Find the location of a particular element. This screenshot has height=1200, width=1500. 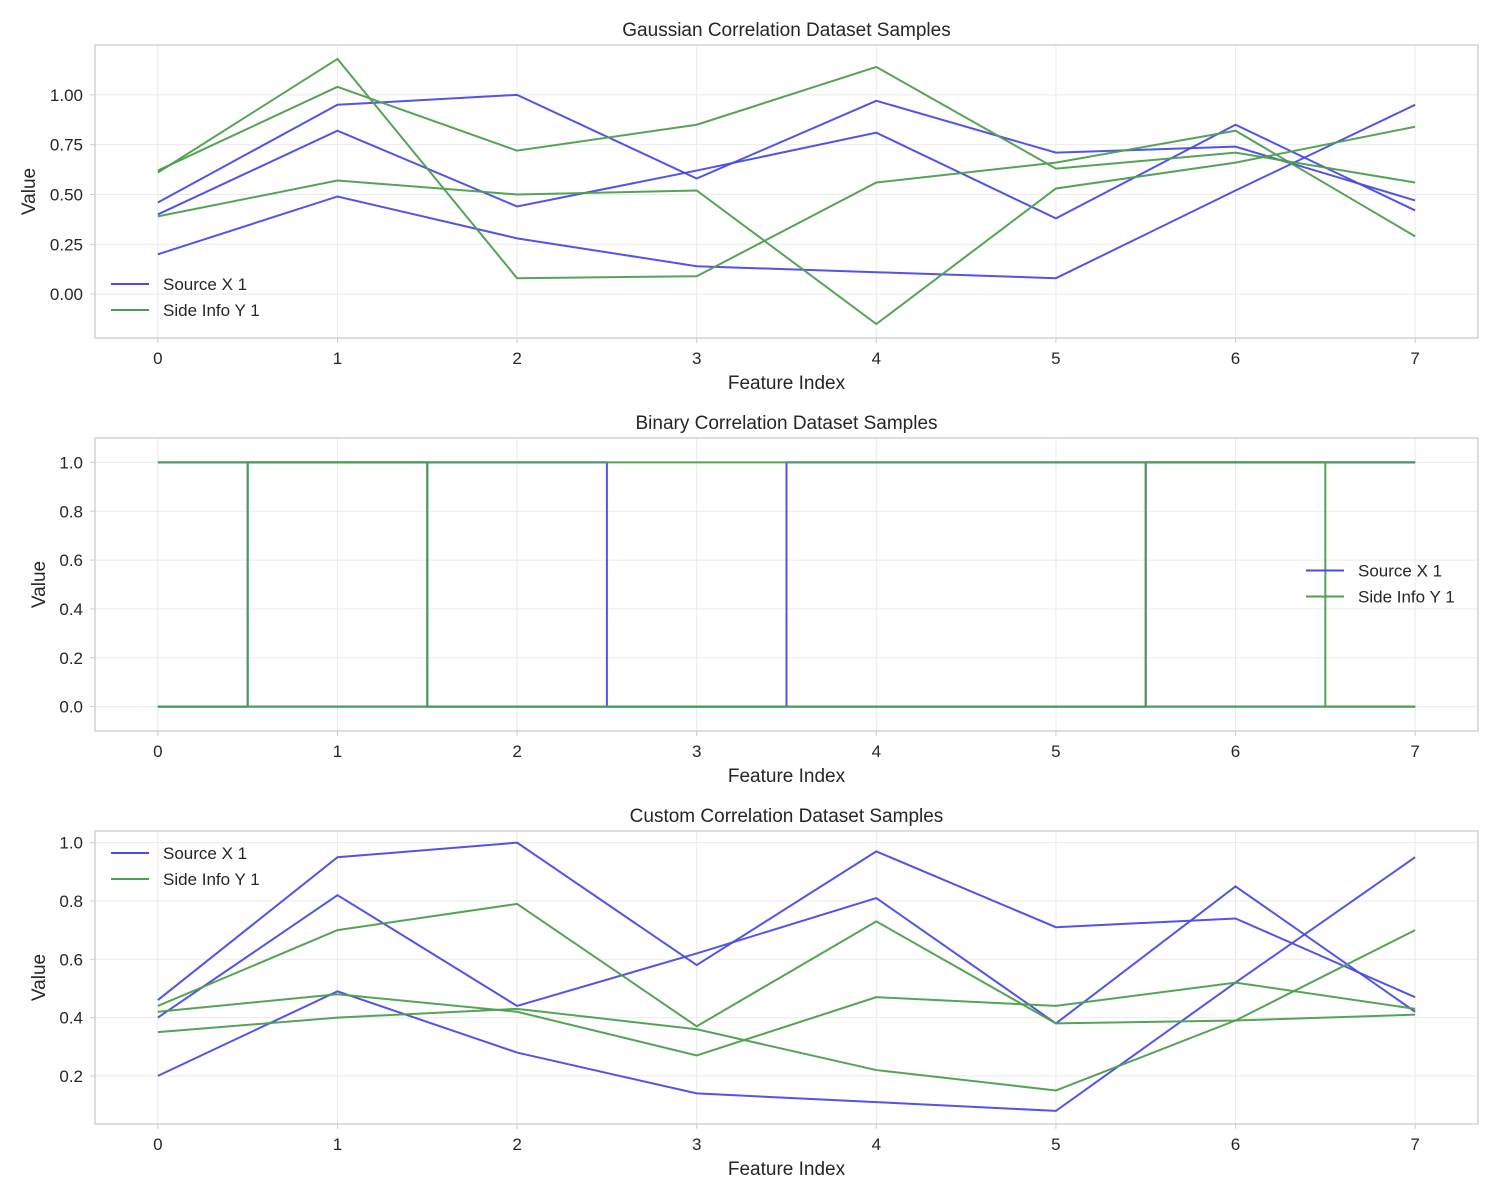

chart-title: Gaussian Correlation Dataset Samples is located at coordinates (786, 30).